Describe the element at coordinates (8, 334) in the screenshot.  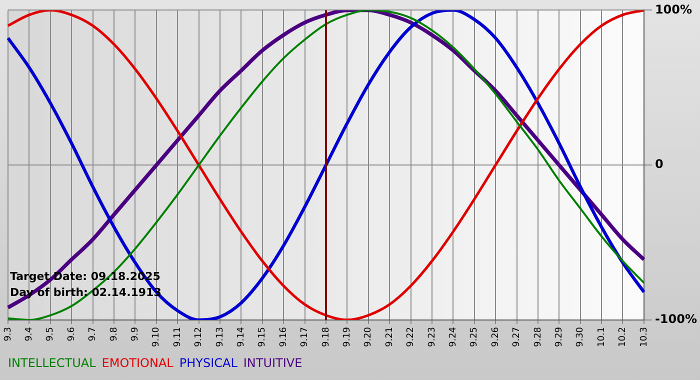
I see `x-tick-label: 9.3` at that location.